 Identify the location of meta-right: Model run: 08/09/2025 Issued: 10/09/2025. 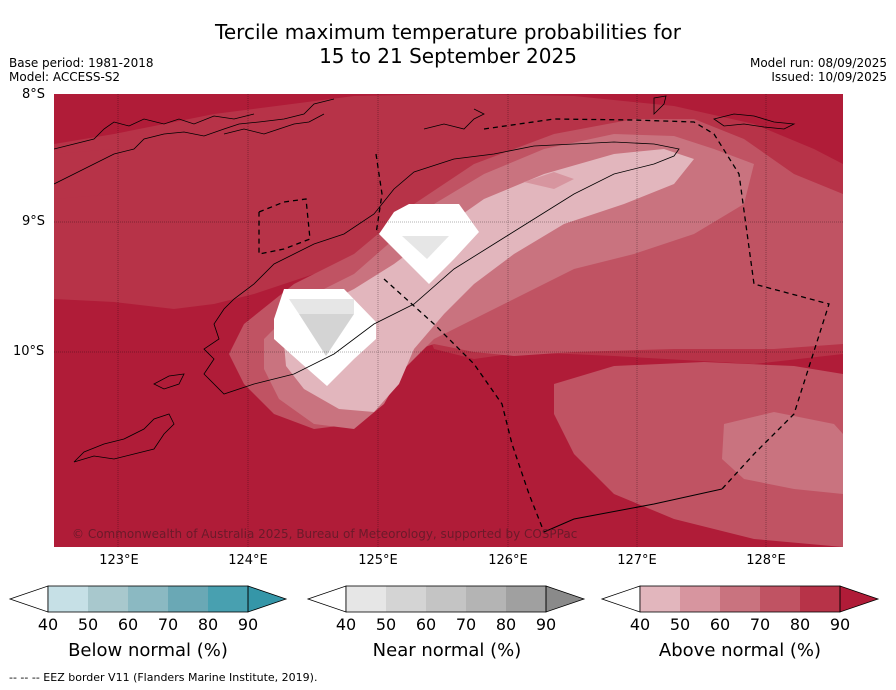
(818, 70).